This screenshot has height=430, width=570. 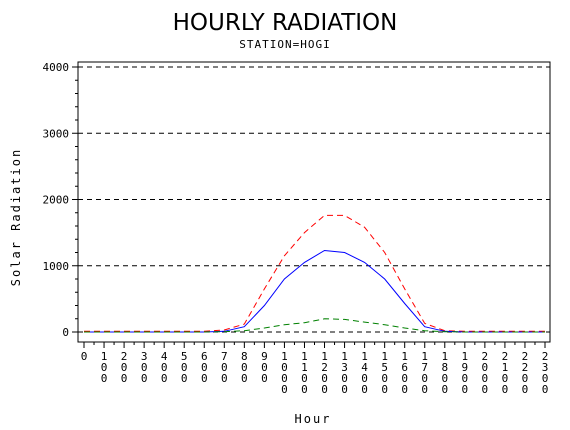 I want to click on x-axis-label: Hour, so click(x=313, y=419).